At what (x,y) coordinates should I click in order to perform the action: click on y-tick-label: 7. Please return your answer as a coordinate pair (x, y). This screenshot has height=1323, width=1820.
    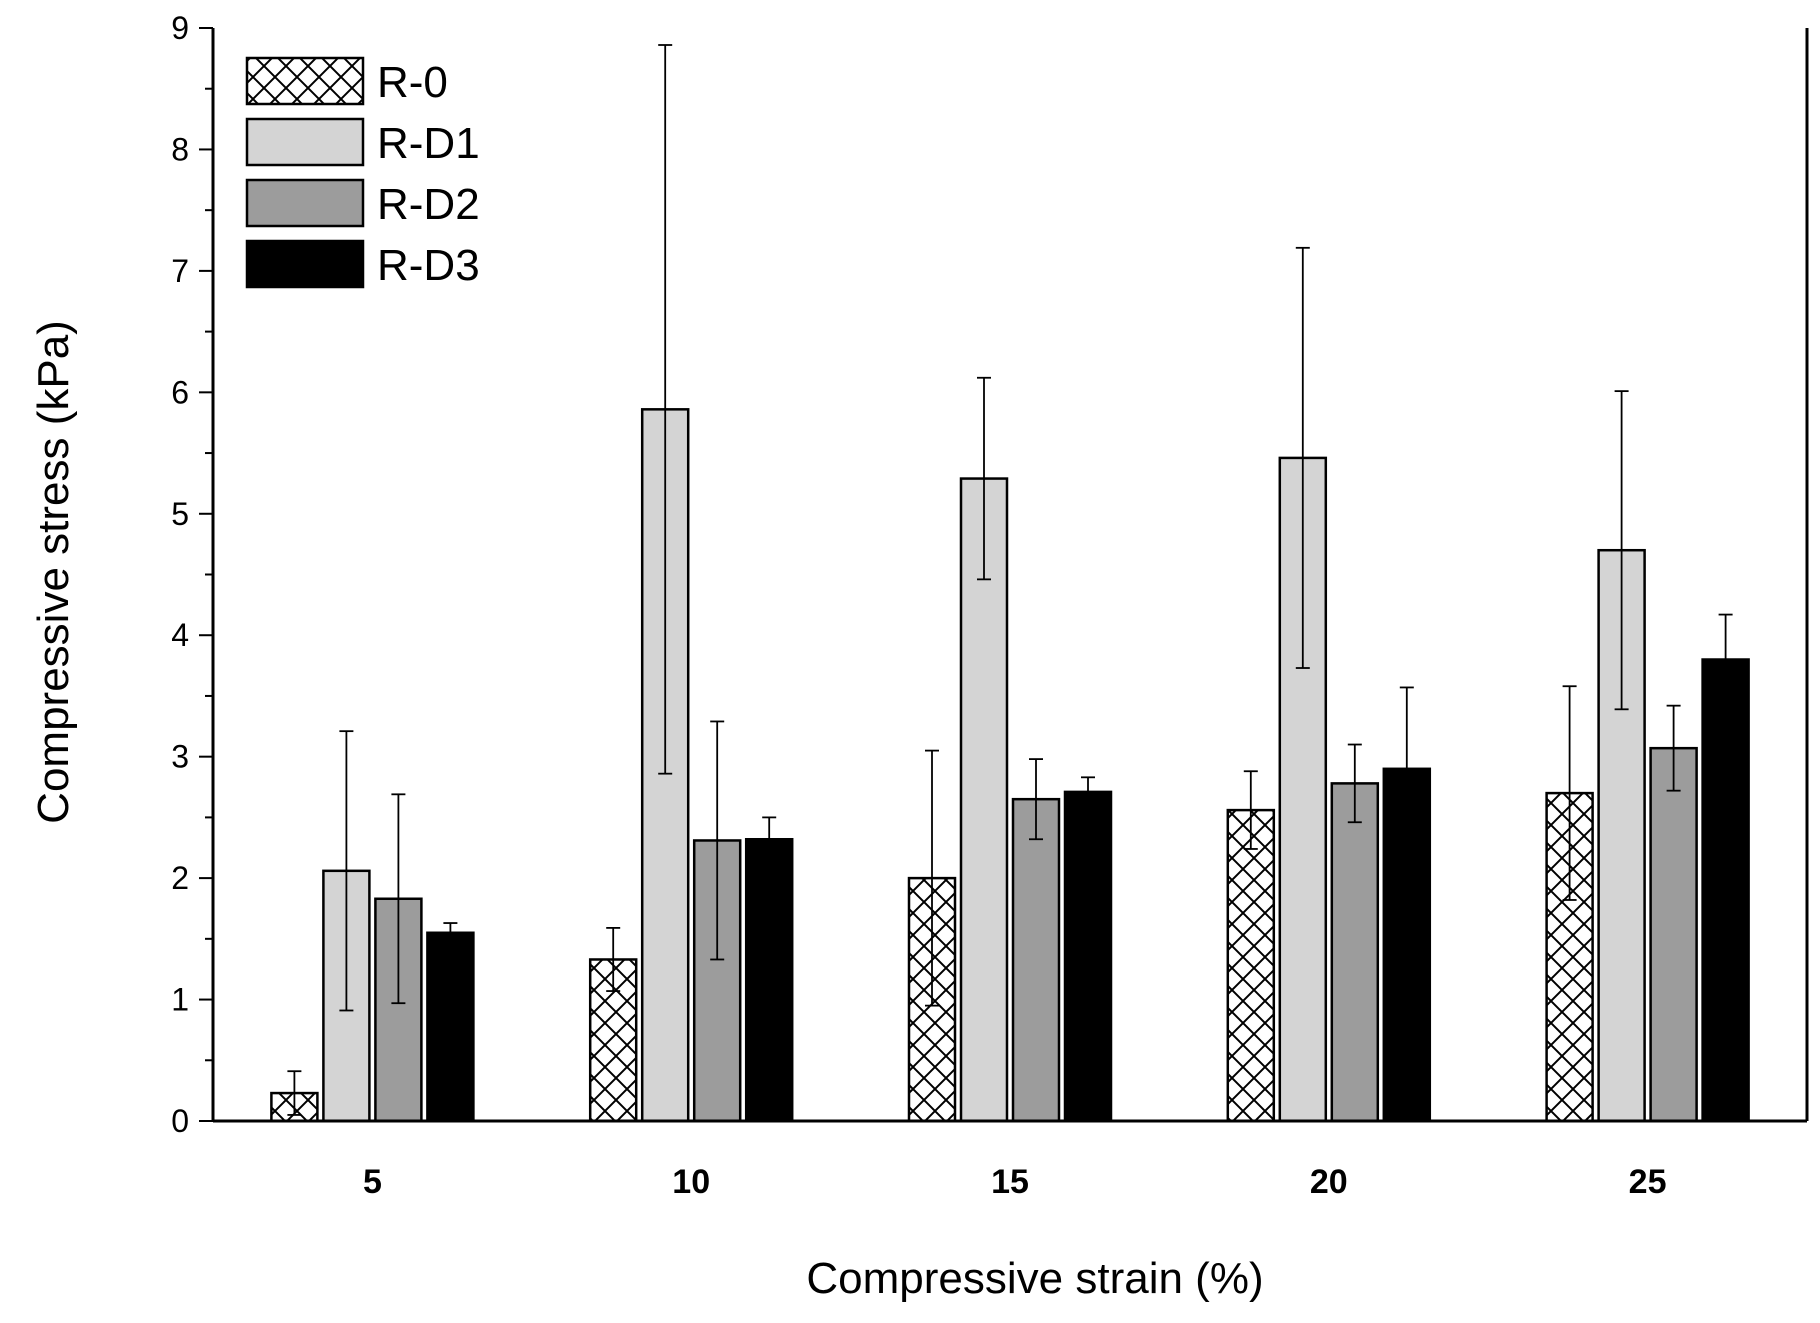
    Looking at the image, I should click on (180, 271).